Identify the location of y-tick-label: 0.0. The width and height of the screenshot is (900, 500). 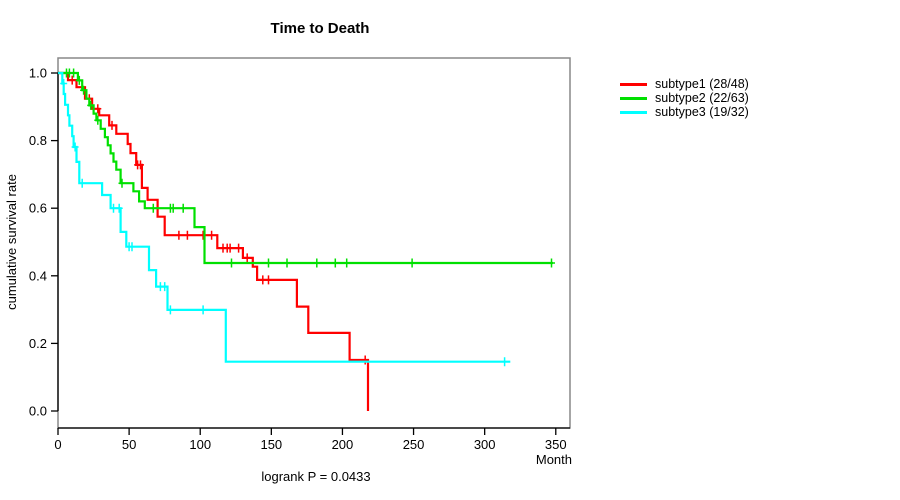
(38, 411).